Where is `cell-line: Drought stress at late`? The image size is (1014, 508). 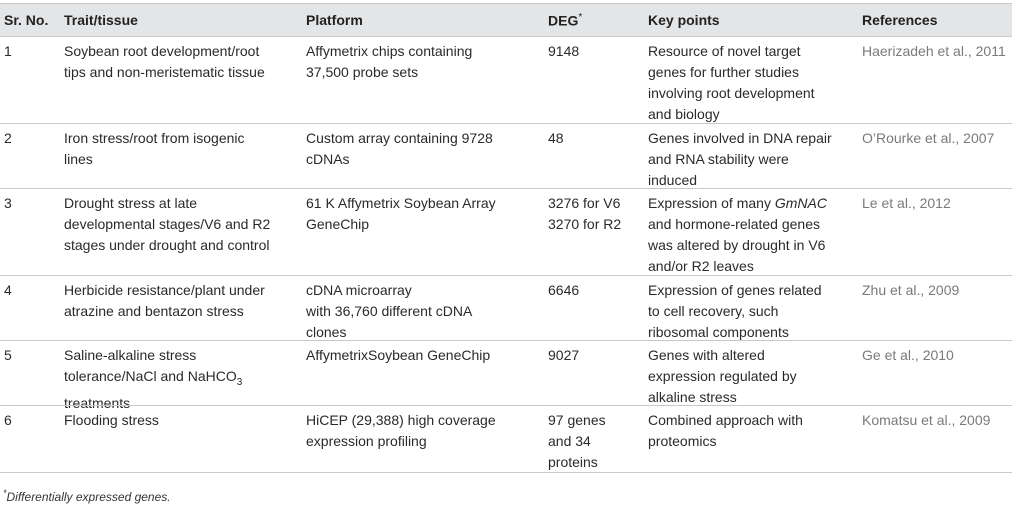 cell-line: Drought stress at late is located at coordinates (131, 203).